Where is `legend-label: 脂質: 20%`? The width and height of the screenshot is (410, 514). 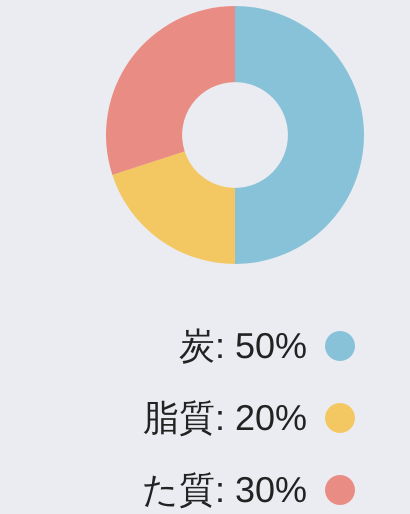 legend-label: 脂質: 20% is located at coordinates (224, 417).